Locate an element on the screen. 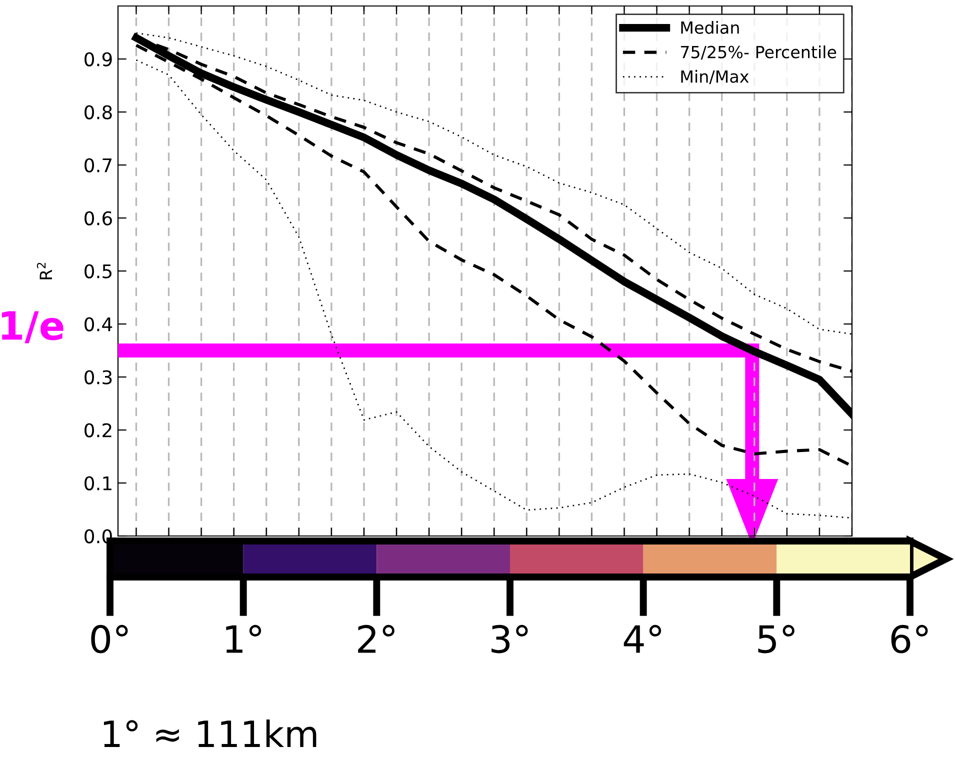 The height and width of the screenshot is (757, 955). x-tick-label: 4° is located at coordinates (643, 638).